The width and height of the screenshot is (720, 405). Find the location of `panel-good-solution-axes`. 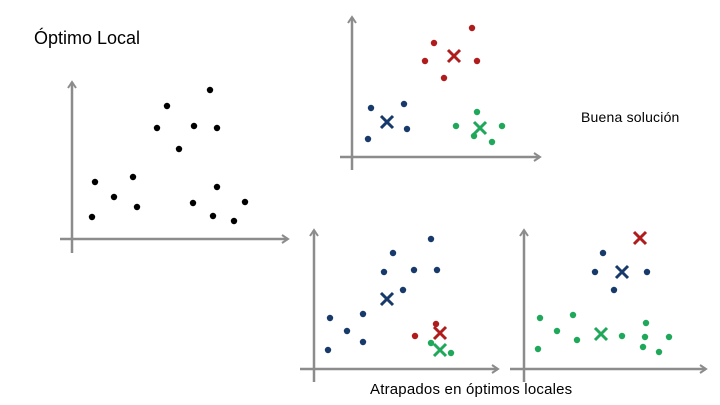

panel-good-solution-axes is located at coordinates (441, 92).